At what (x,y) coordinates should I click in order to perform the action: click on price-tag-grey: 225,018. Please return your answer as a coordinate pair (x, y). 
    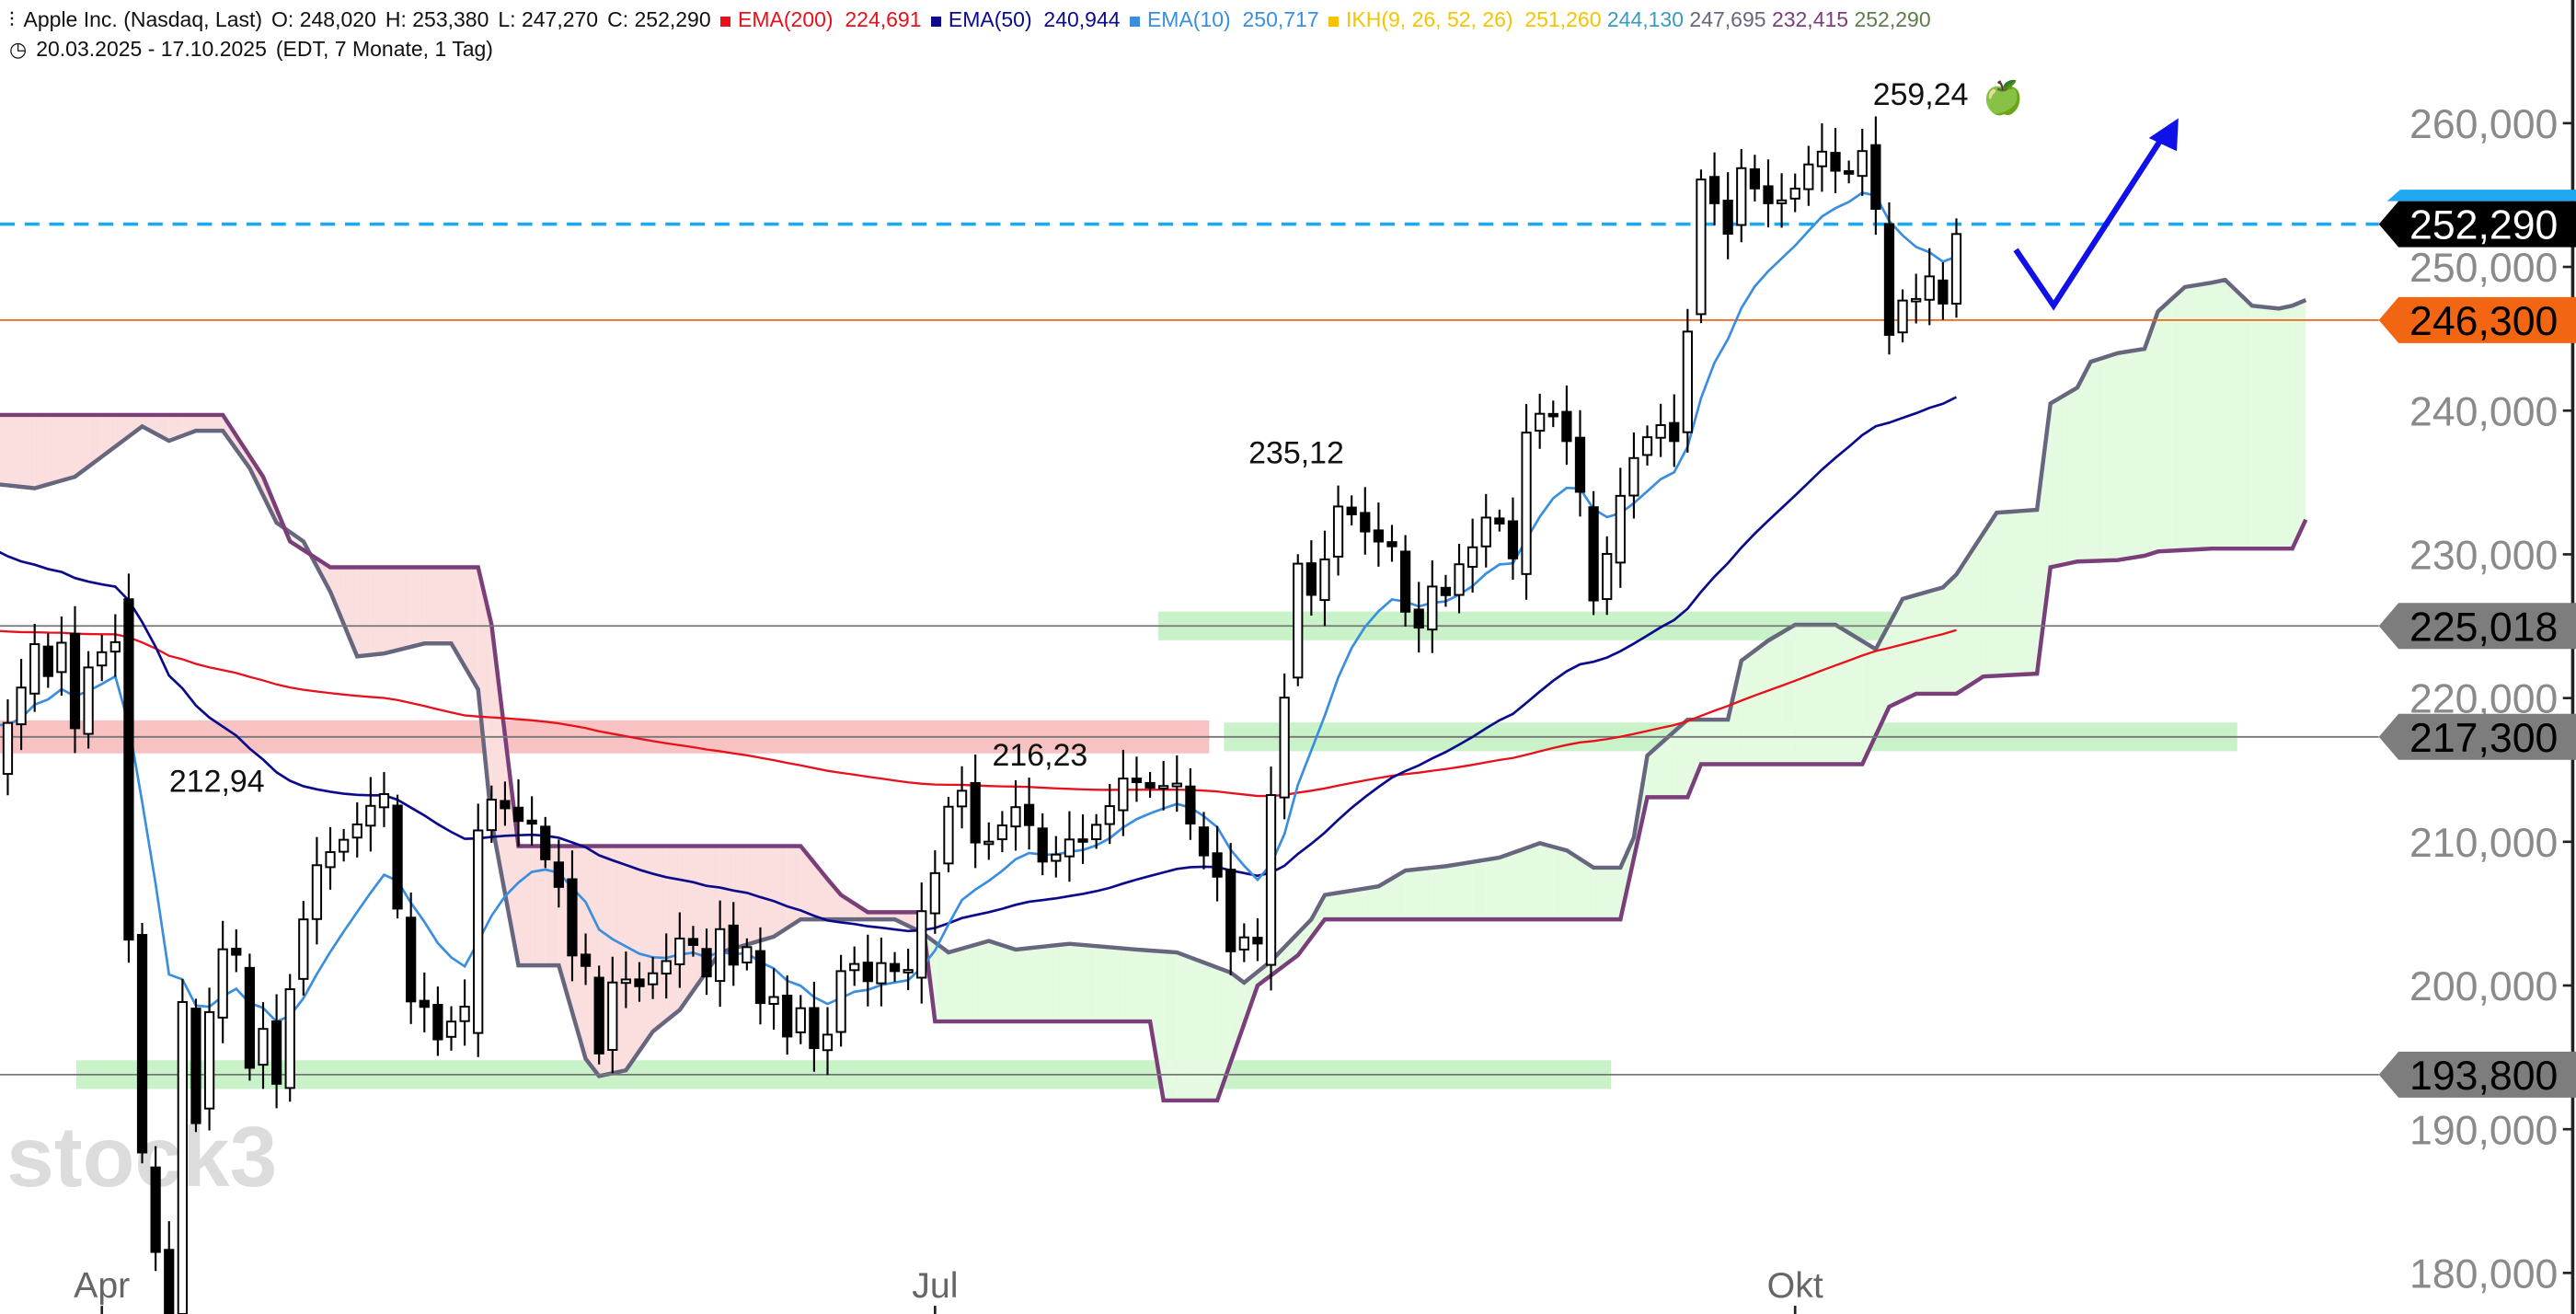
    Looking at the image, I should click on (2477, 626).